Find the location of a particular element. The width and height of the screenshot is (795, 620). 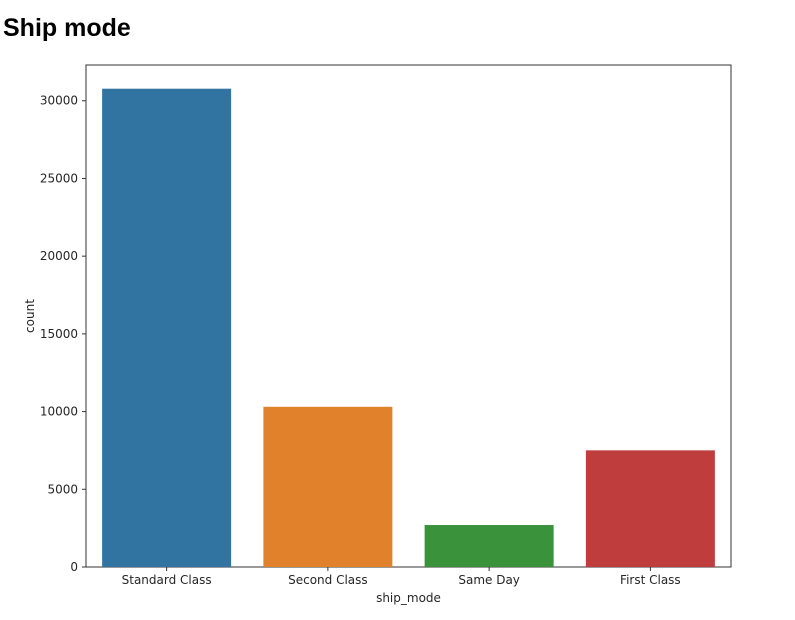

y-tick-label: 0 is located at coordinates (74, 567).